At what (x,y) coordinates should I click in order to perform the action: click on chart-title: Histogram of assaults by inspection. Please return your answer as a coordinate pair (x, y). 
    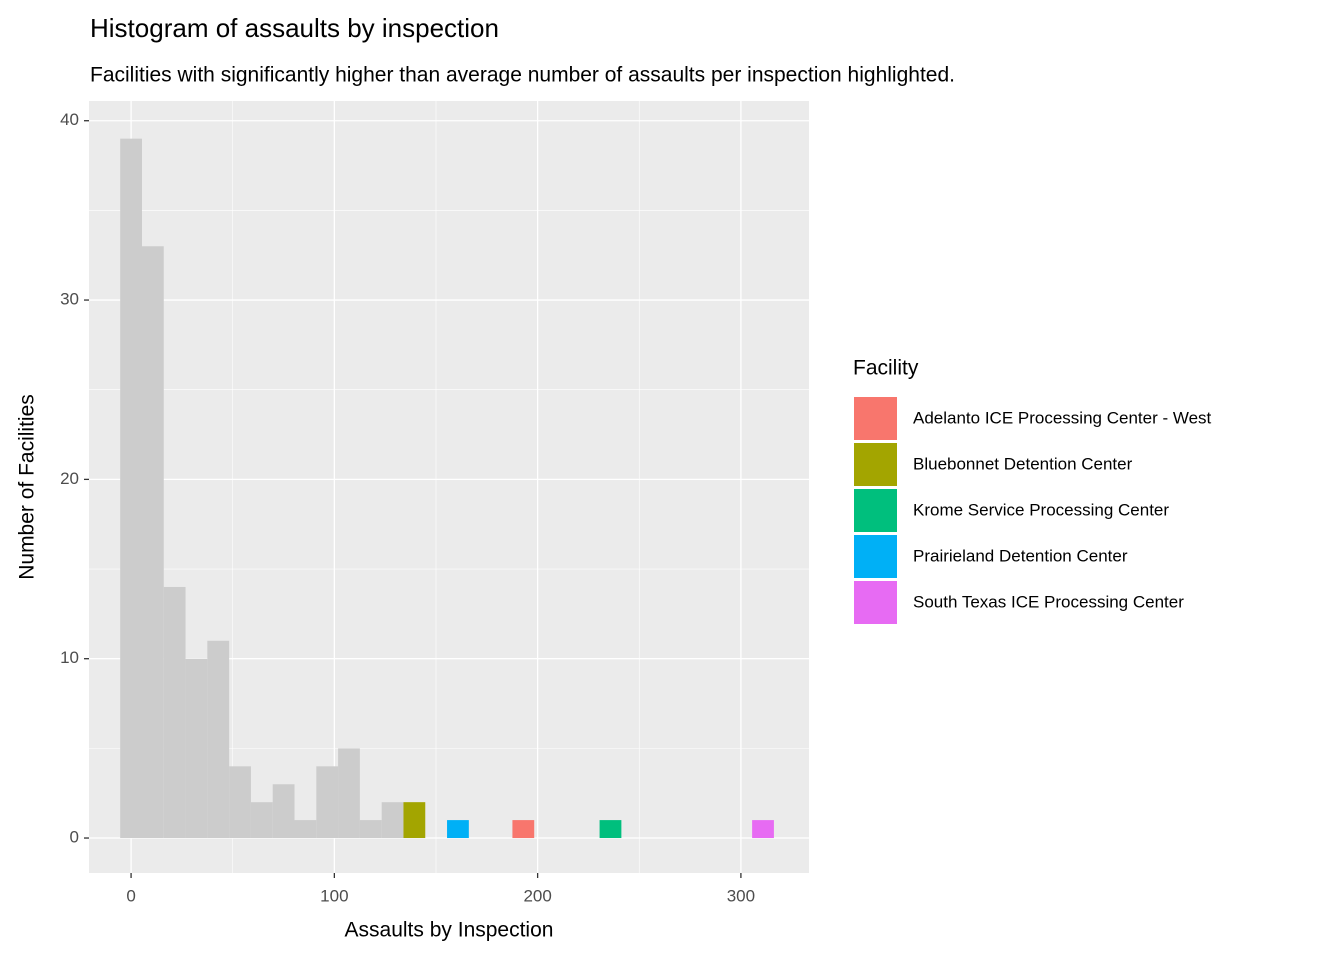
    Looking at the image, I should click on (294, 28).